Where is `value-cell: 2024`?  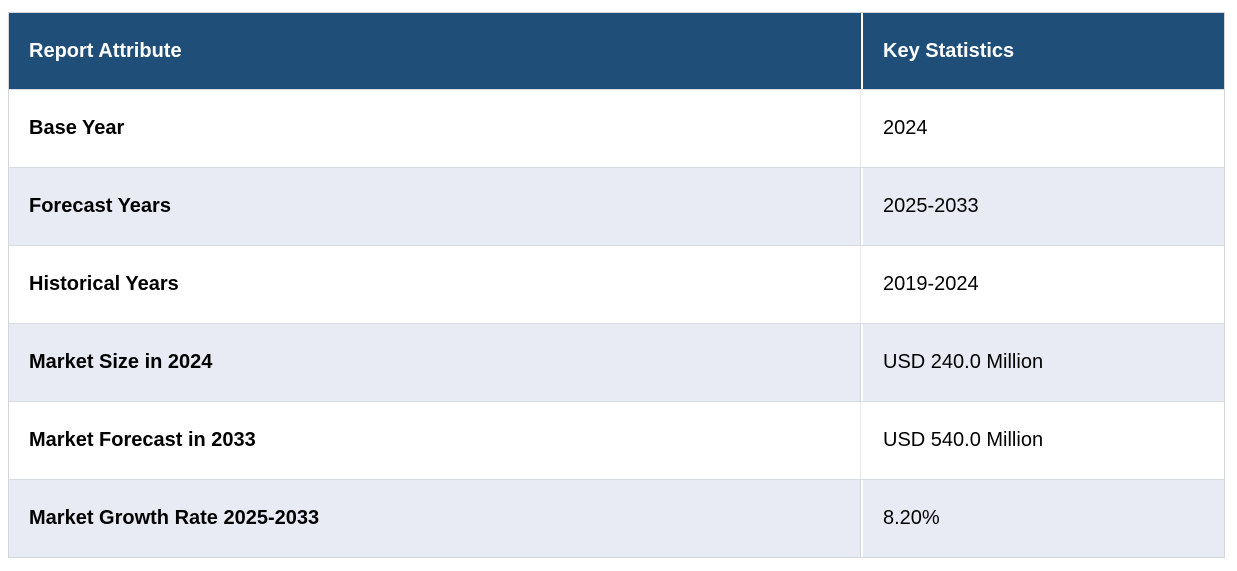 value-cell: 2024 is located at coordinates (1042, 128).